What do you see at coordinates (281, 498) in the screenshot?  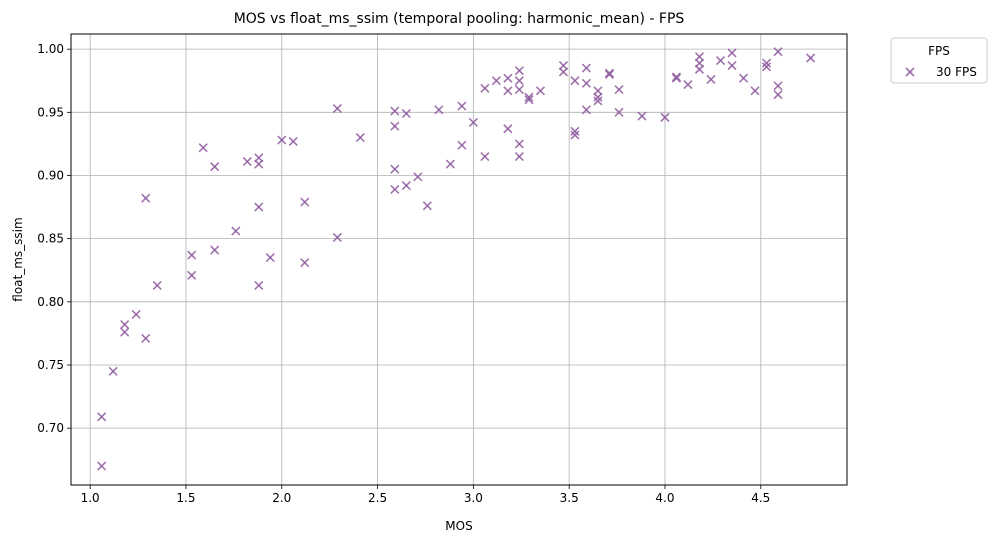 I see `x-tick-label: 2.0` at bounding box center [281, 498].